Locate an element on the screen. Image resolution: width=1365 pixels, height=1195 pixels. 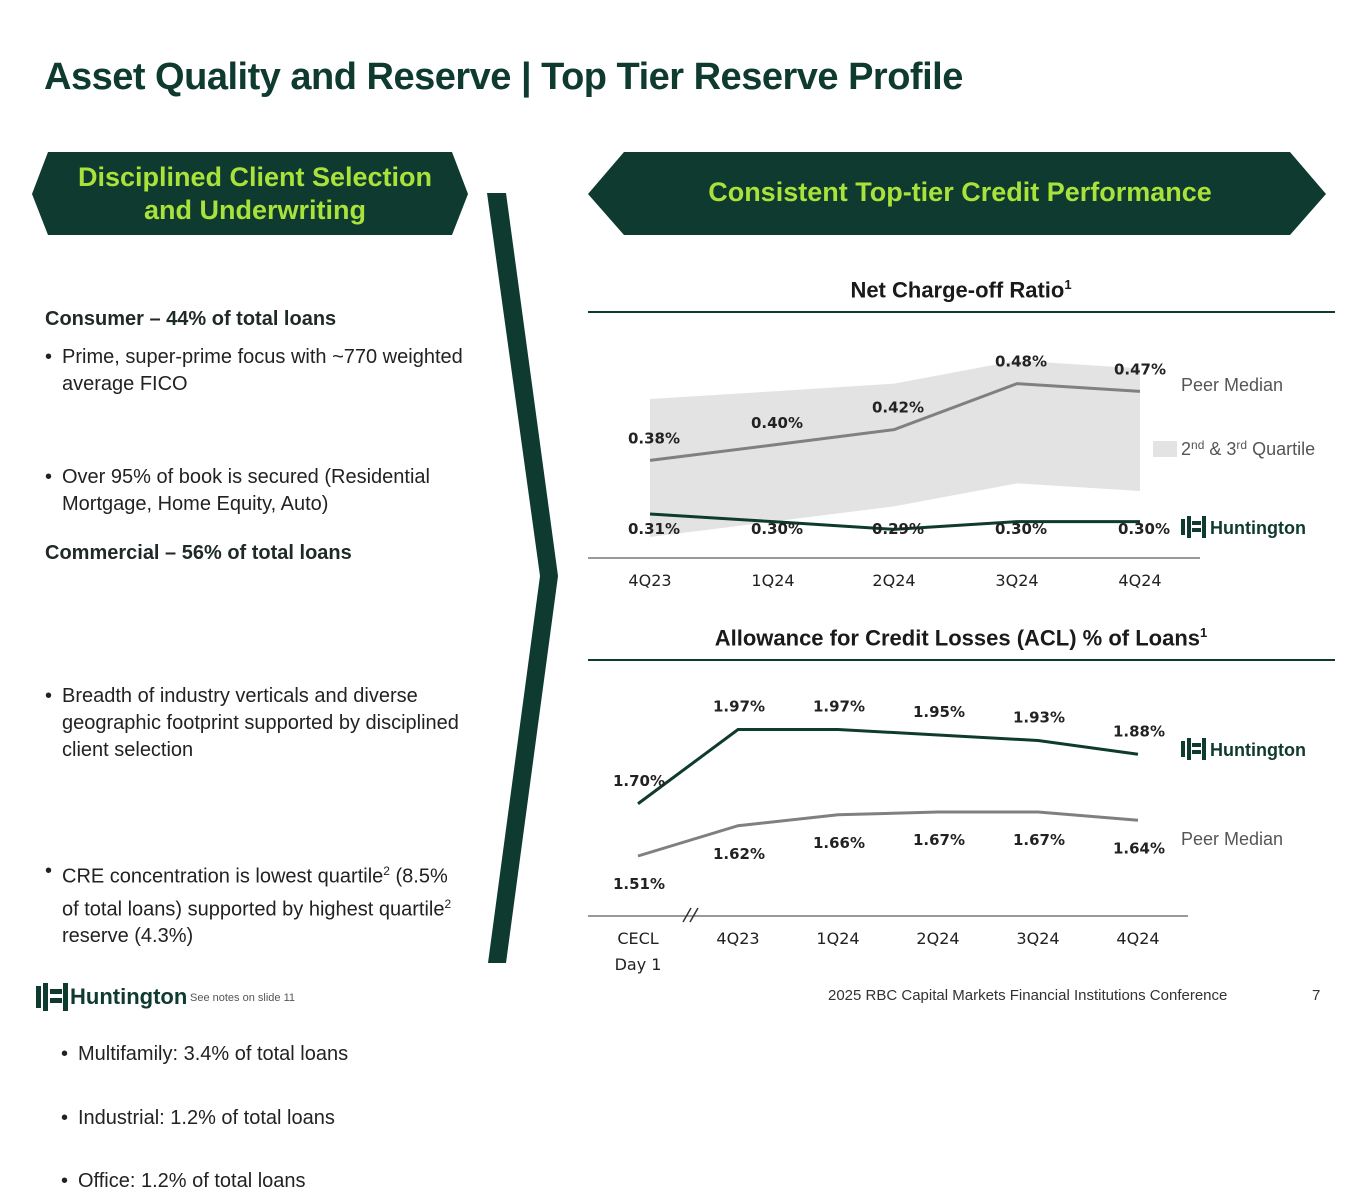
acl-x-tick-label: 4Q23 is located at coordinates (737, 938).